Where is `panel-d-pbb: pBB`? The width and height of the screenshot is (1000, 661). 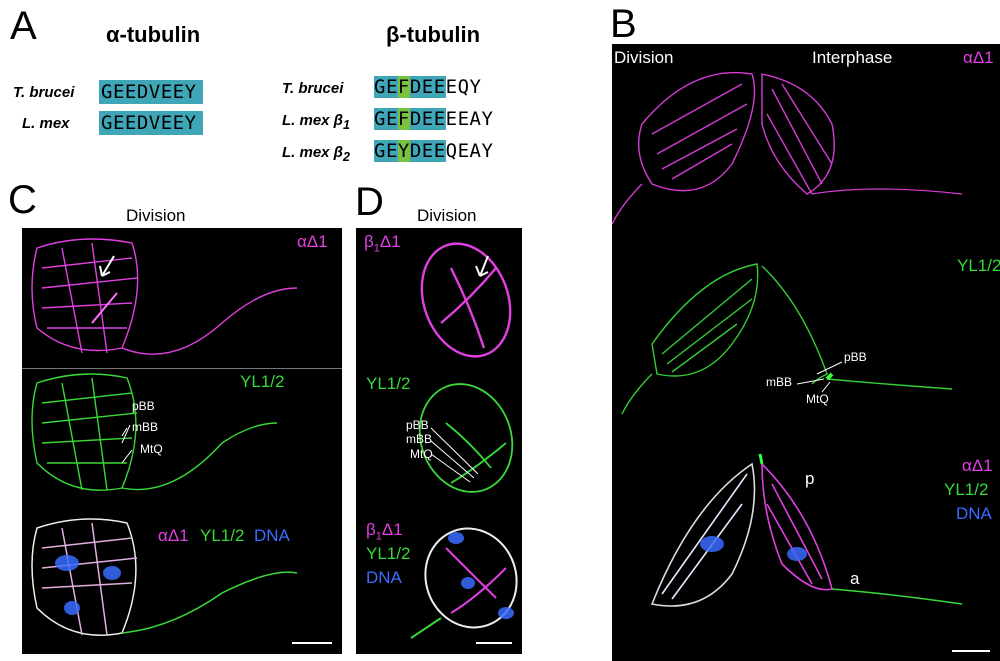 panel-d-pbb: pBB is located at coordinates (417, 425).